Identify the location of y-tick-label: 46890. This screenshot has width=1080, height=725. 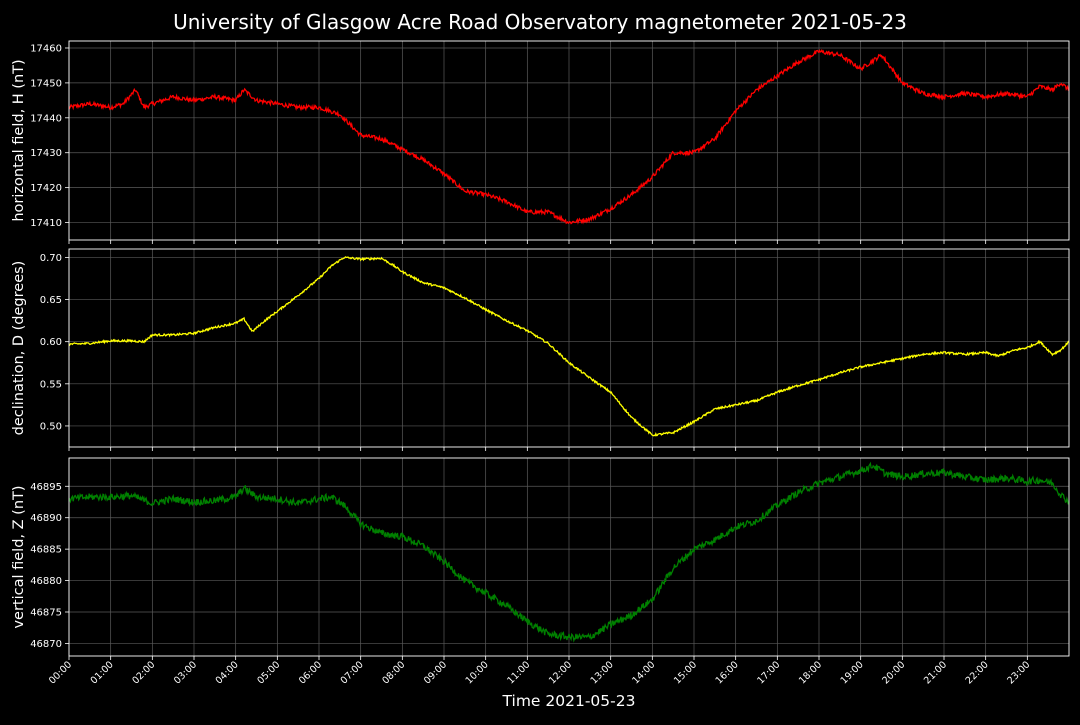
(46, 518).